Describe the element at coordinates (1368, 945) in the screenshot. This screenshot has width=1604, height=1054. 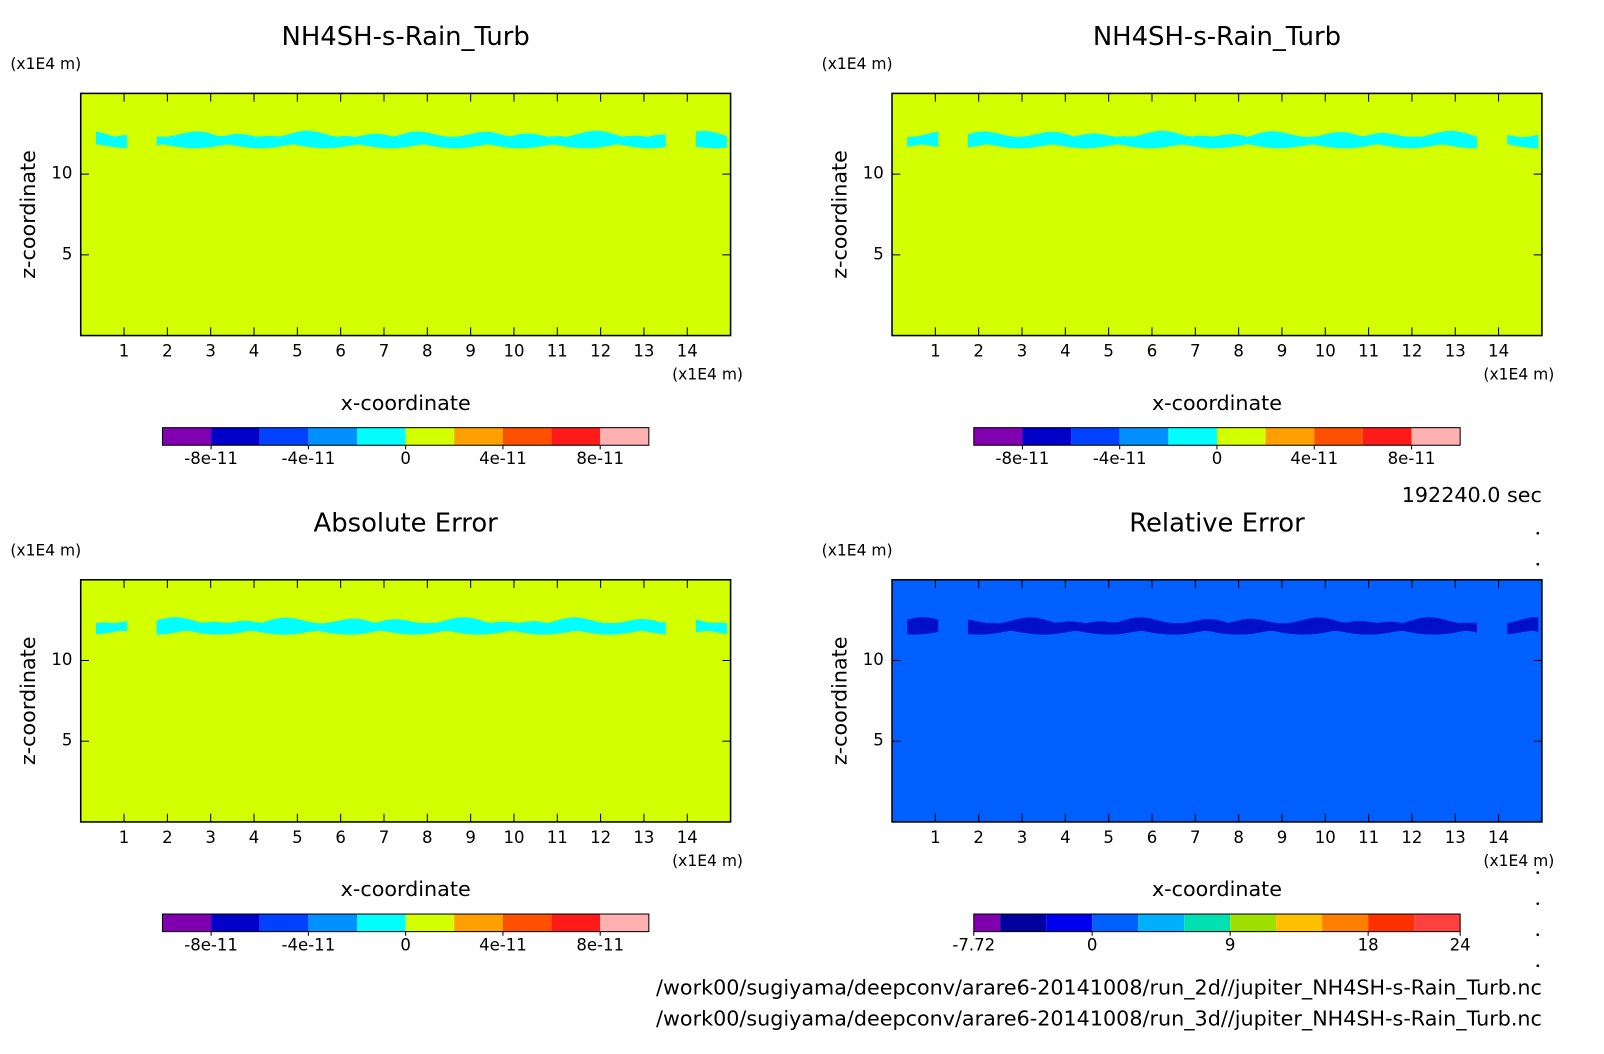
I see `colorbar-tick-label: 18` at that location.